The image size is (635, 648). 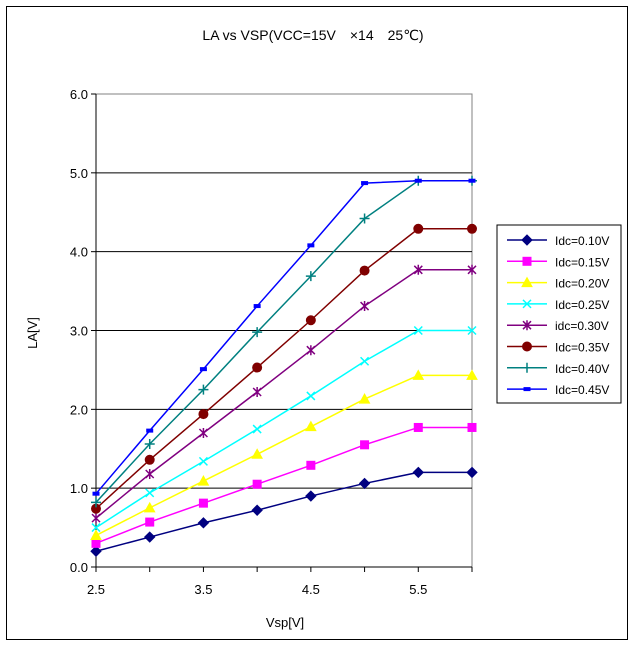 What do you see at coordinates (79, 331) in the screenshot?
I see `y-tick-label: 3.0` at bounding box center [79, 331].